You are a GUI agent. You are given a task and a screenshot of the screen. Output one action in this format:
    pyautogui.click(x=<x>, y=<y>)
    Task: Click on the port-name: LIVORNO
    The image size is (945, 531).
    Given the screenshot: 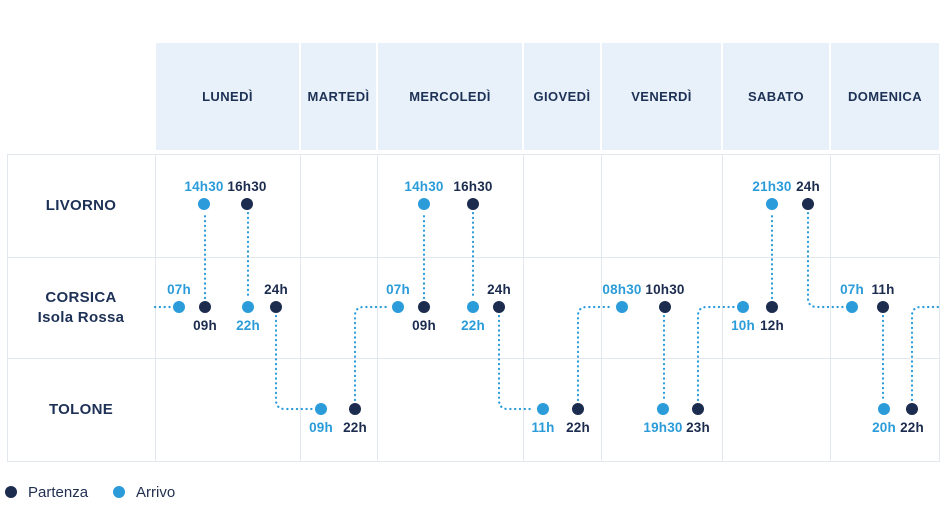 What is the action you would take?
    pyautogui.click(x=81, y=205)
    